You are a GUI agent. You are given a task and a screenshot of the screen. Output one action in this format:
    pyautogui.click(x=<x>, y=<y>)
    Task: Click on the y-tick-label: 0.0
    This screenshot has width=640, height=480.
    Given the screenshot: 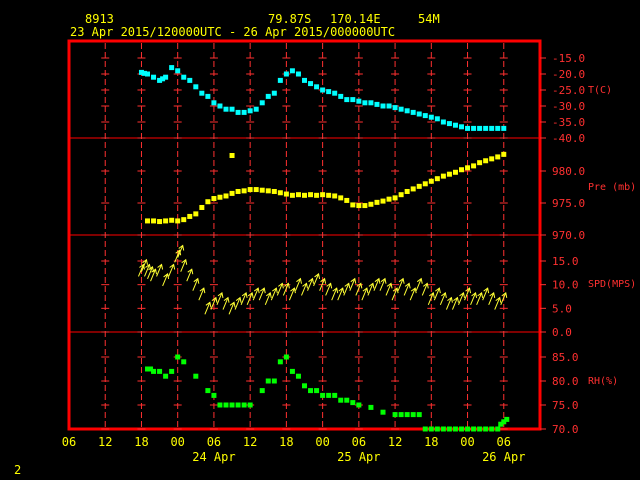 What is the action you would take?
    pyautogui.click(x=562, y=332)
    